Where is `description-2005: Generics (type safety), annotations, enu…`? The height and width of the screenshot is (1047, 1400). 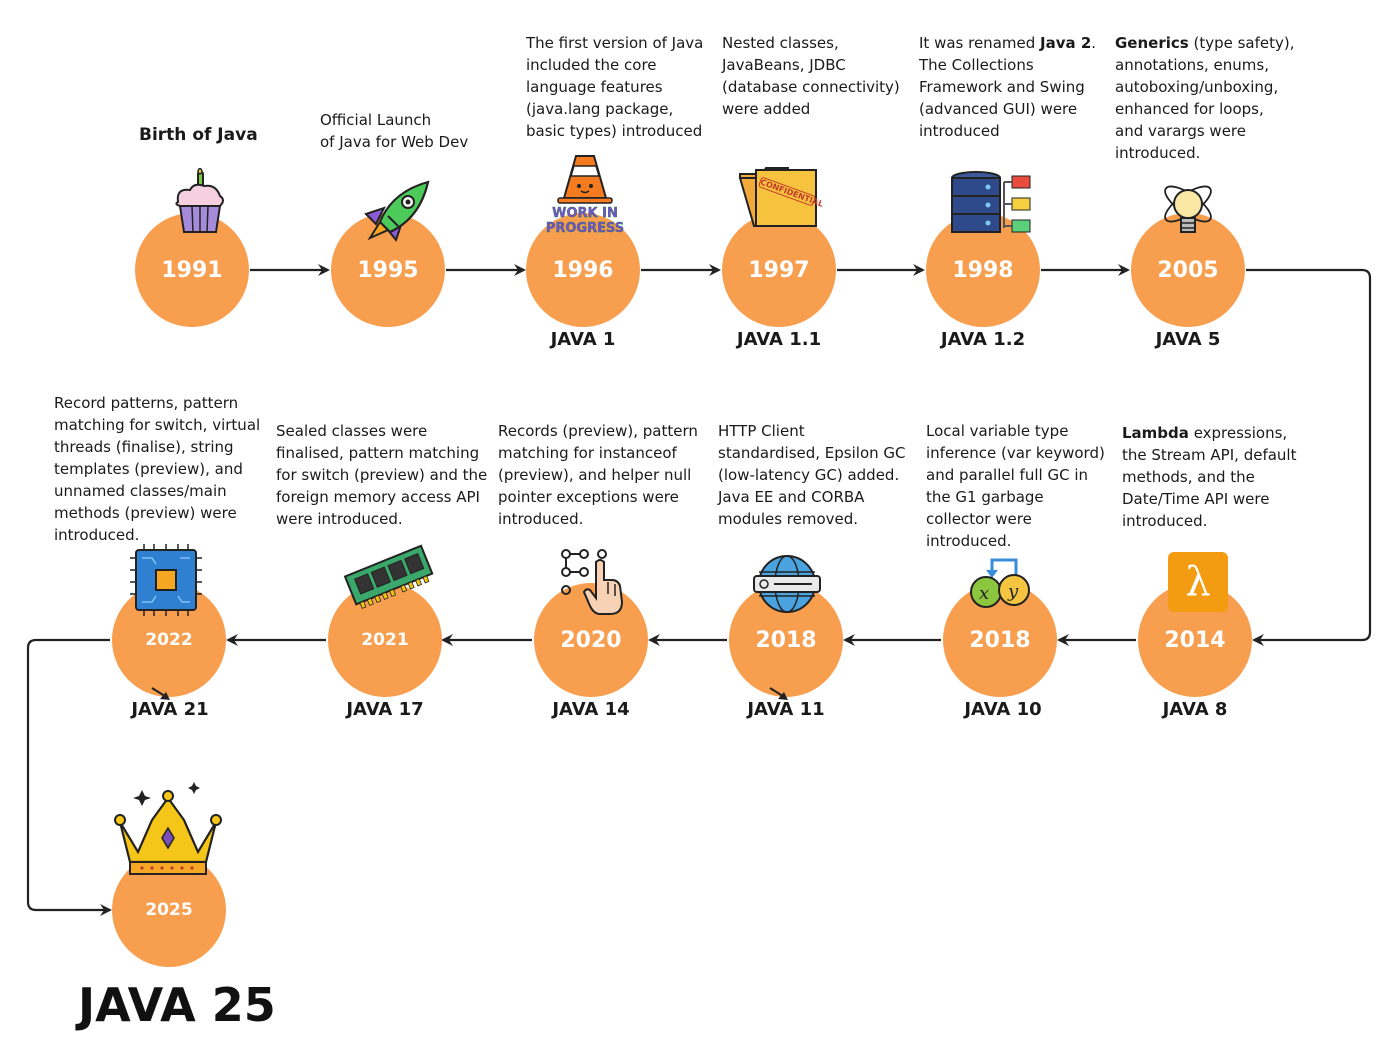
description-2005: Generics (type safety), annotations, enu… is located at coordinates (1210, 98).